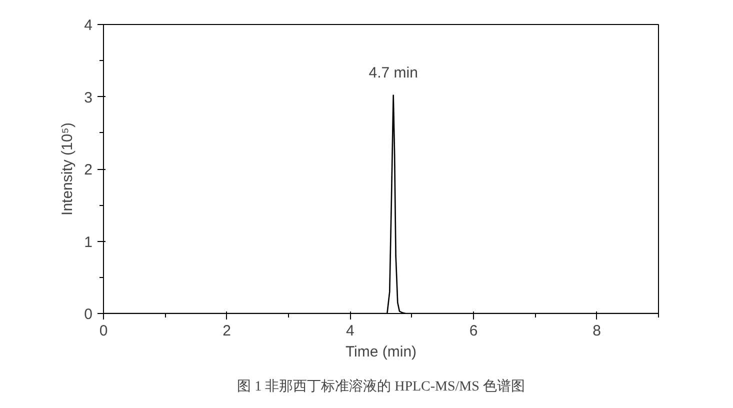 The width and height of the screenshot is (733, 408). I want to click on annotation: 4.7 min, so click(393, 73).